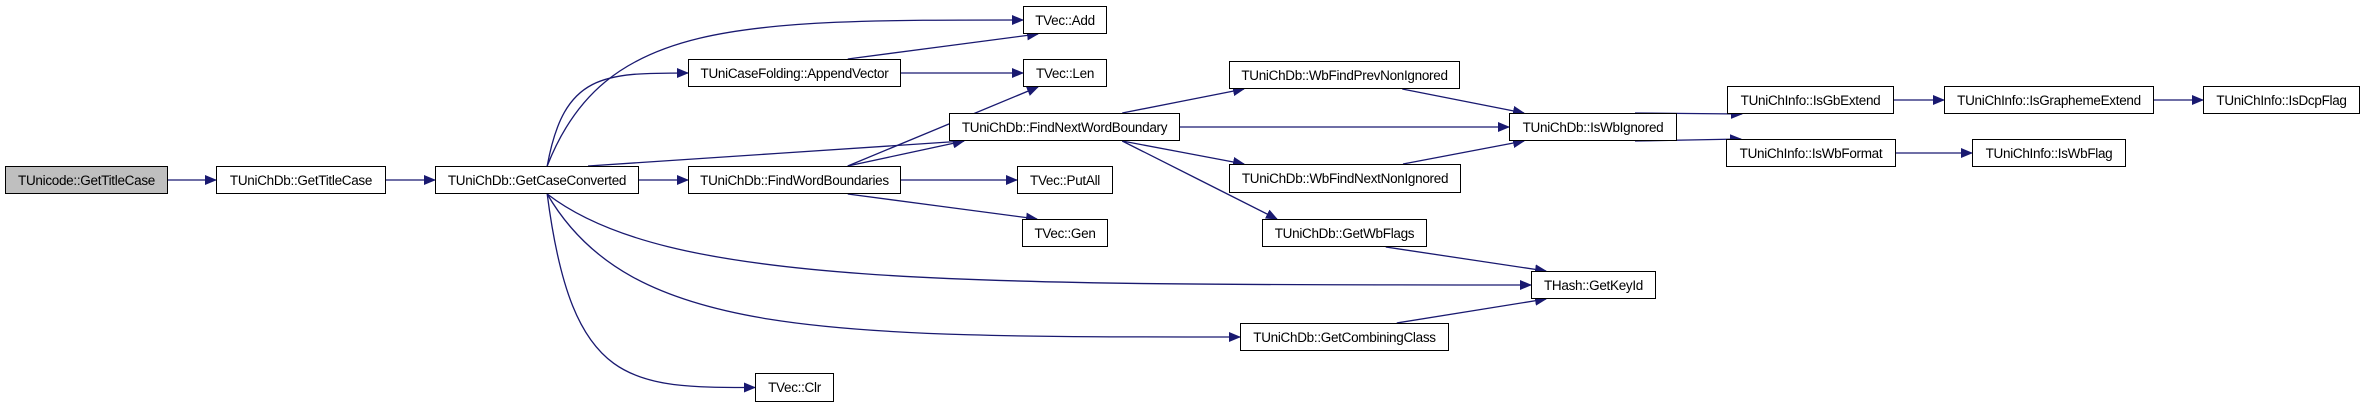  I want to click on node-wbfindprevnonignored: TUniChDb::WbFindPrevNonIgnored, so click(1344, 75).